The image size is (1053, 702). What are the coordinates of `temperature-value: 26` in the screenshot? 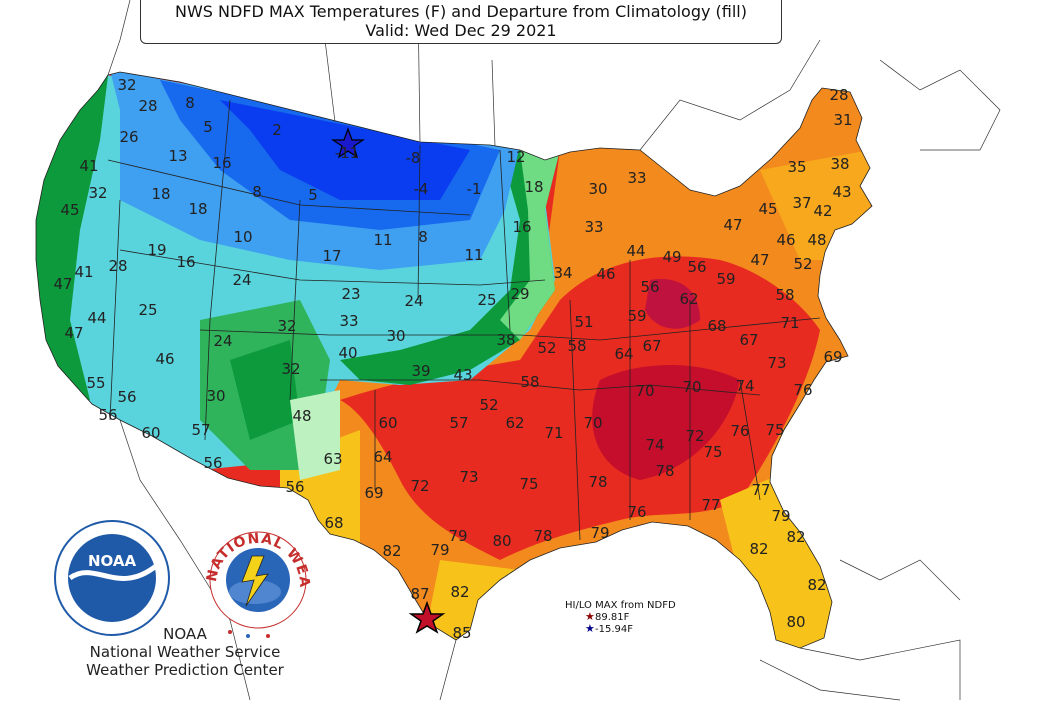 It's located at (128, 137).